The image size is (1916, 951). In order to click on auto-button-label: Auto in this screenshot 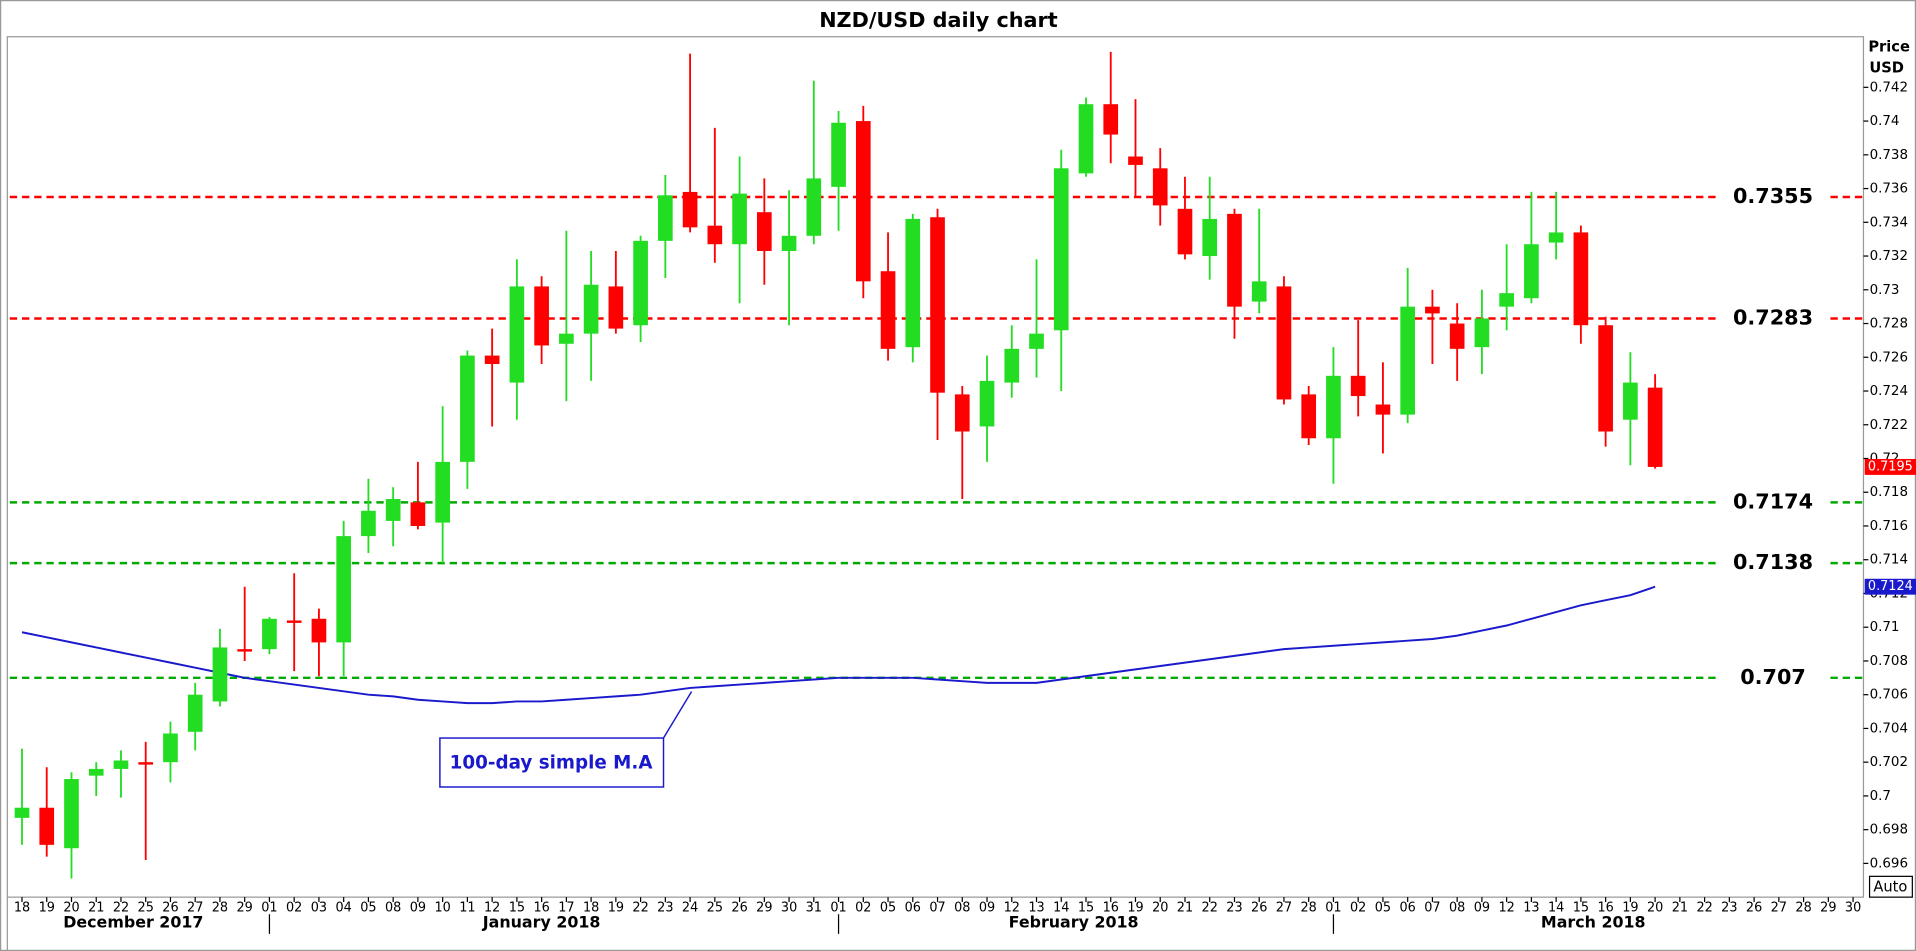, I will do `click(1890, 886)`.